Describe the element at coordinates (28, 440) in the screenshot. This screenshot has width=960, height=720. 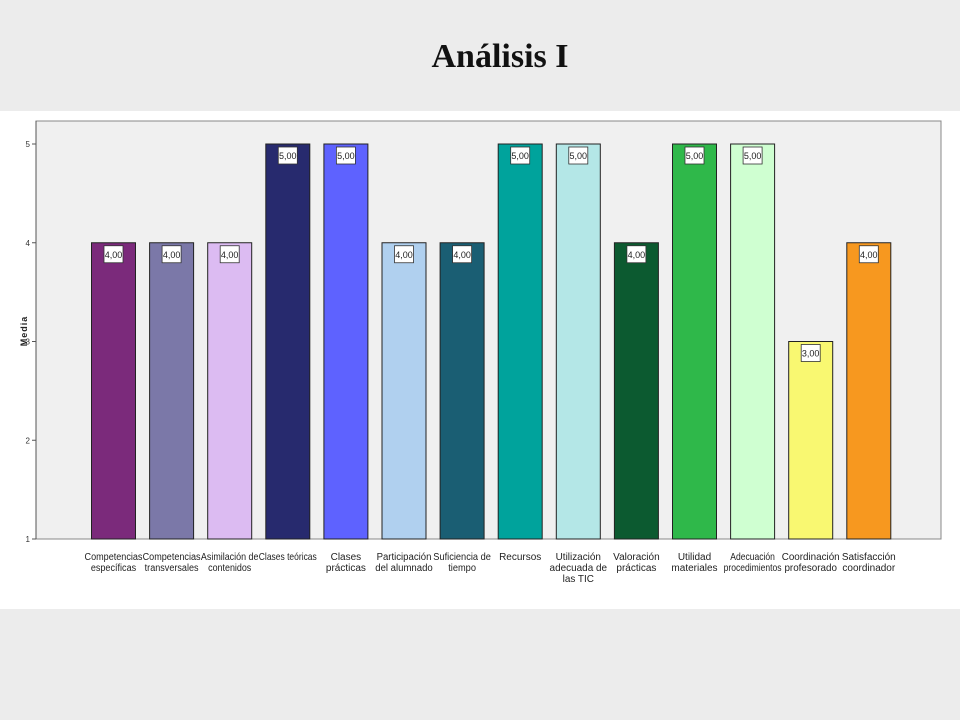
I see `y-tick-label: 2` at that location.